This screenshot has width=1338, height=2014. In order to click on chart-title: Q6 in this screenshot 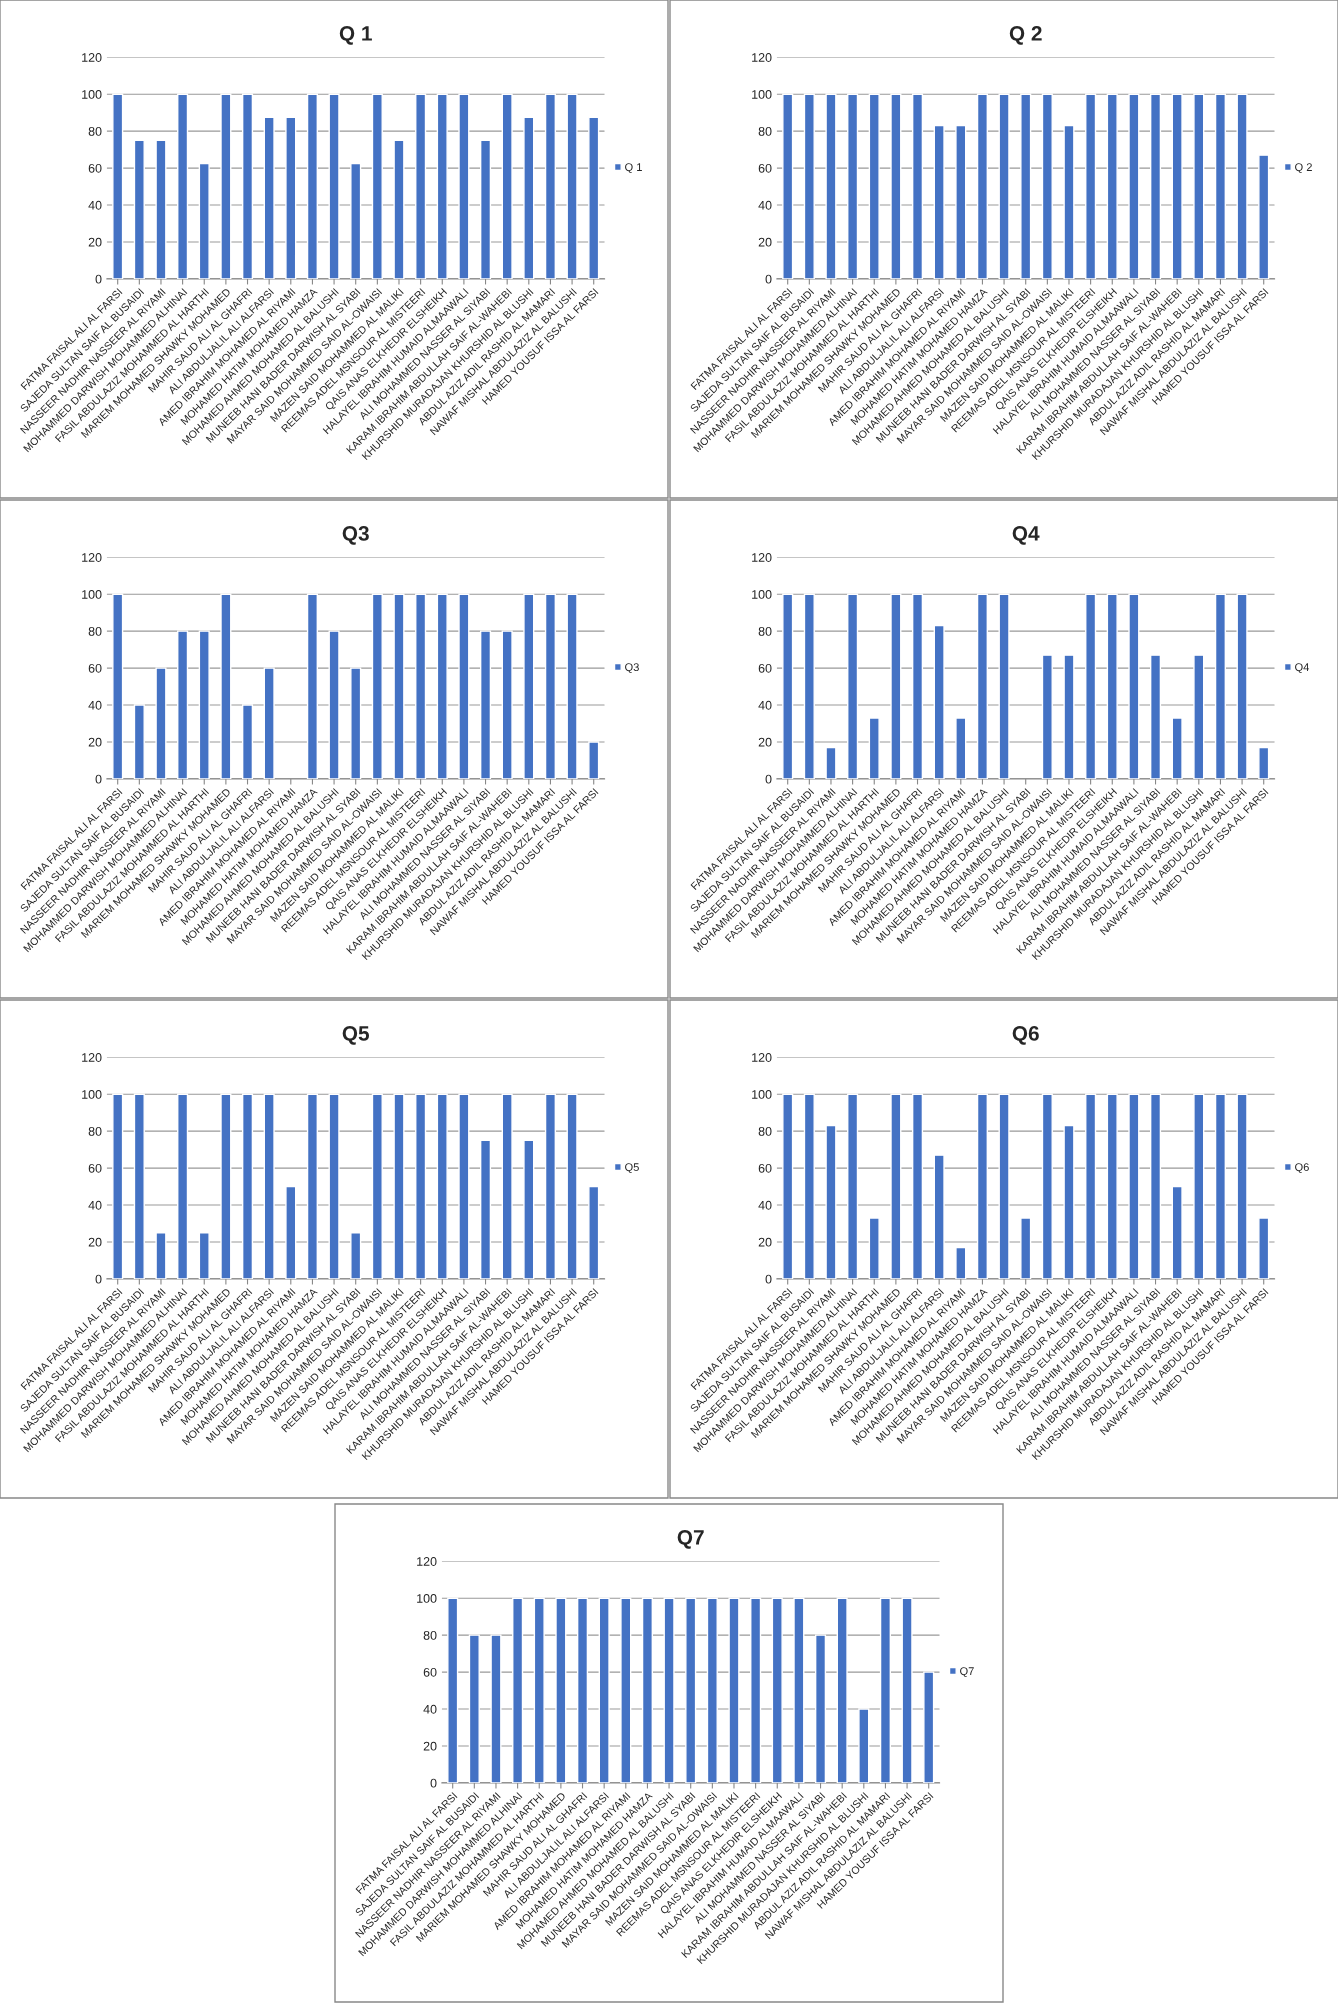, I will do `click(1025, 1035)`.